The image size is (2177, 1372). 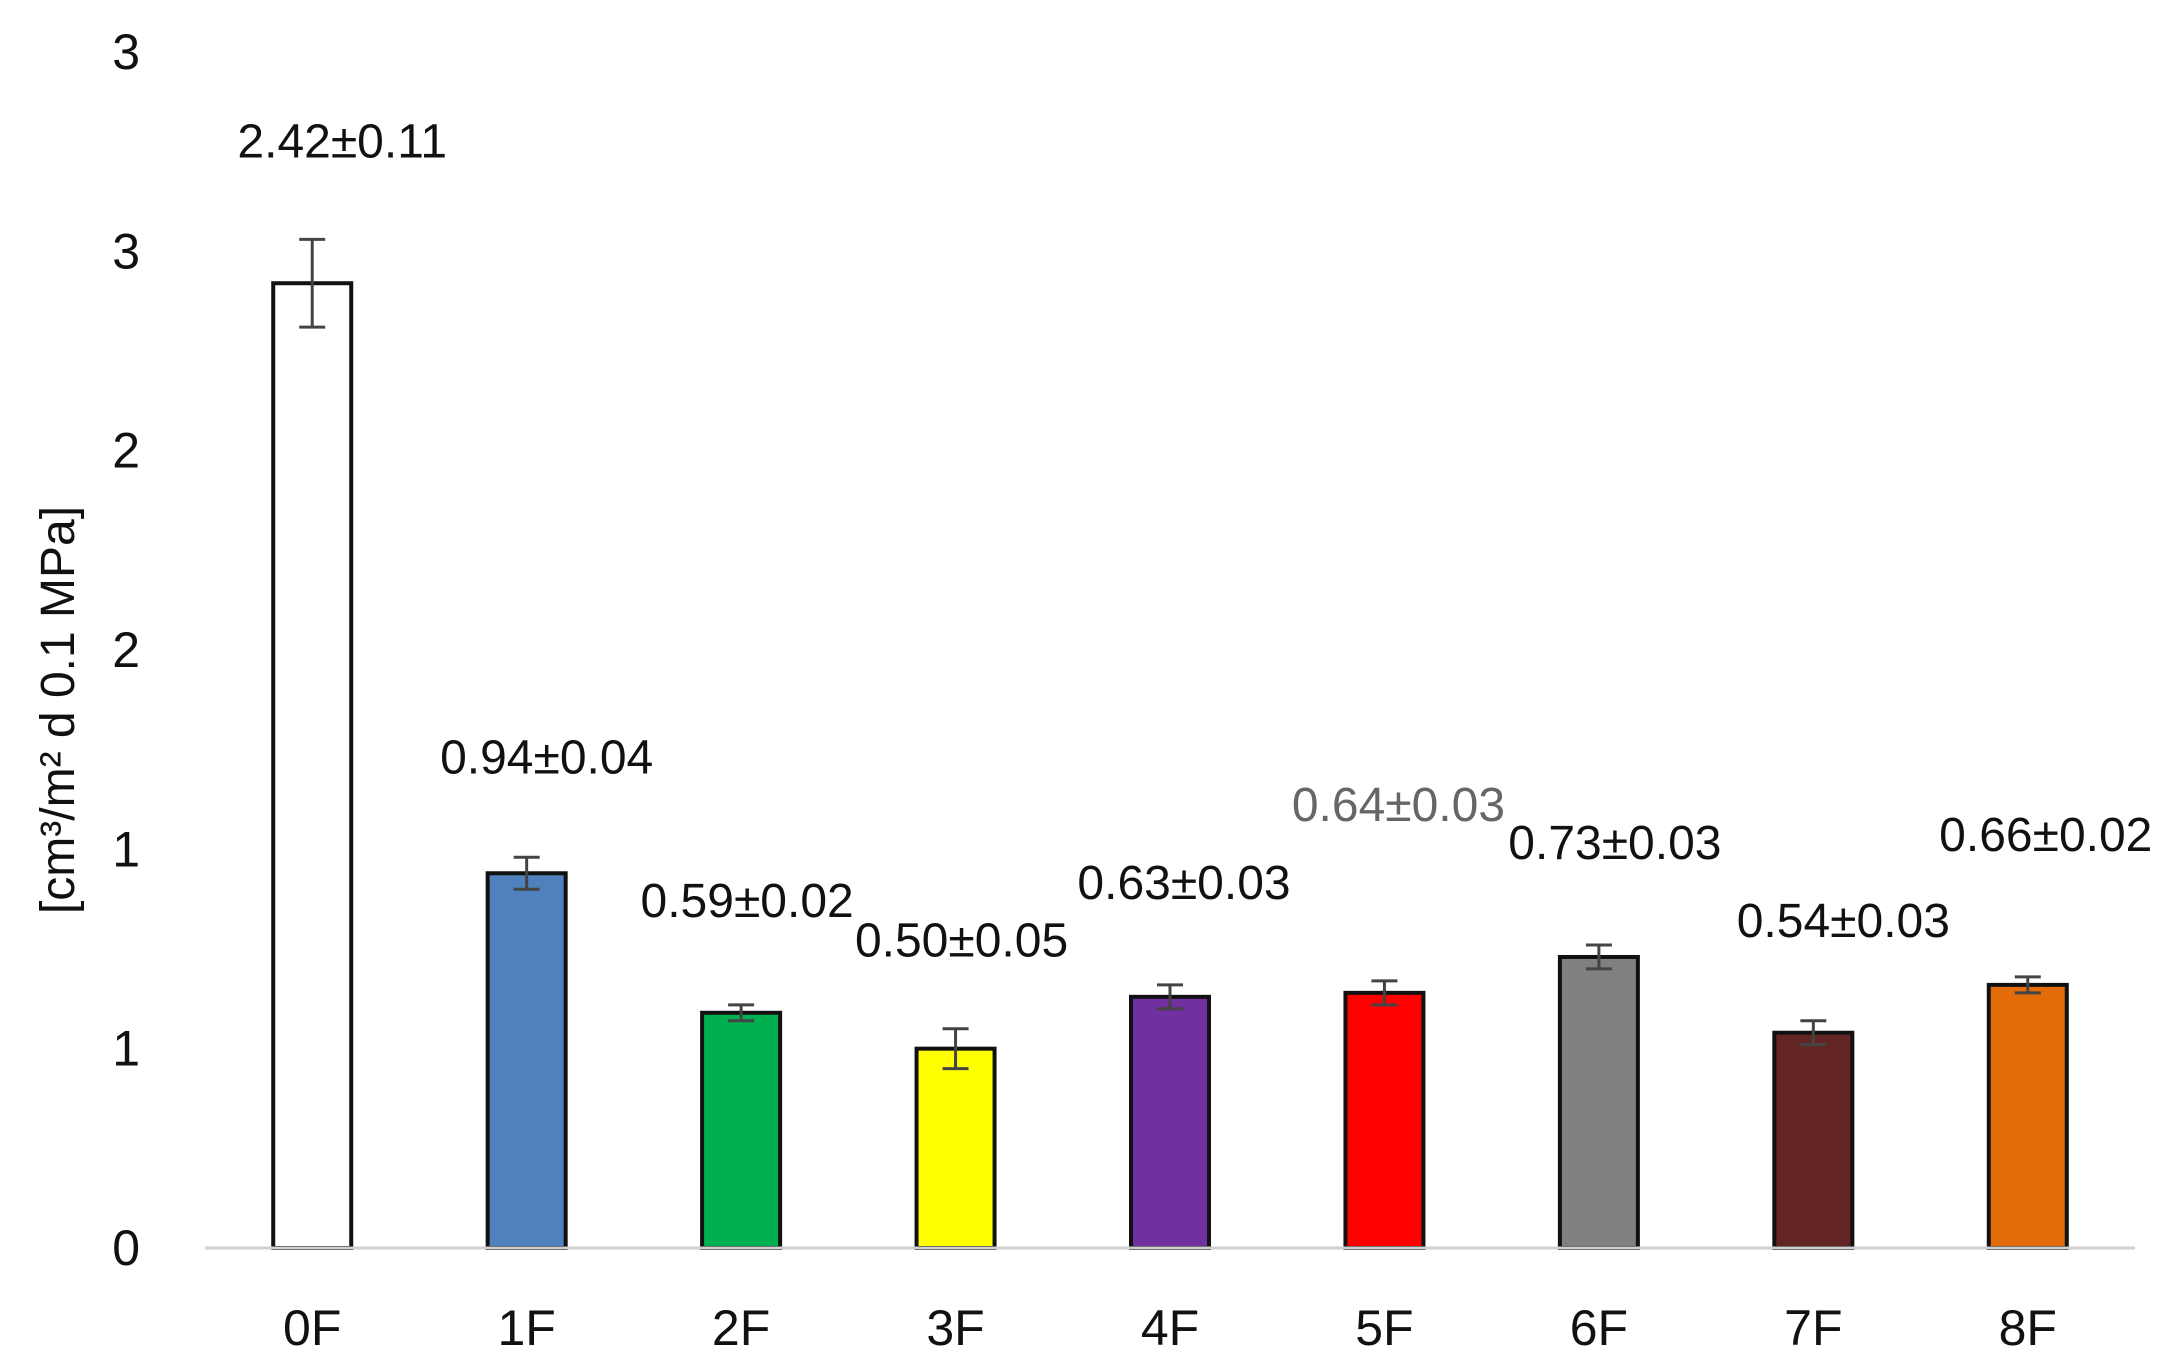 I want to click on x-tick-label-4F: 4F, so click(x=1170, y=1328).